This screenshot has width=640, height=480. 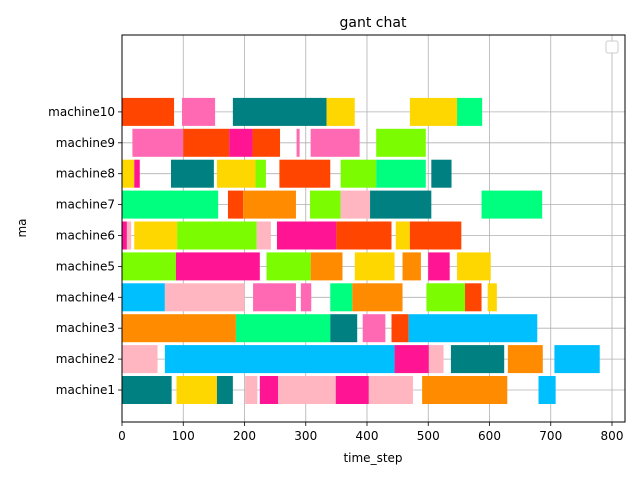 I want to click on y-tick-label: machine10, so click(x=81, y=112).